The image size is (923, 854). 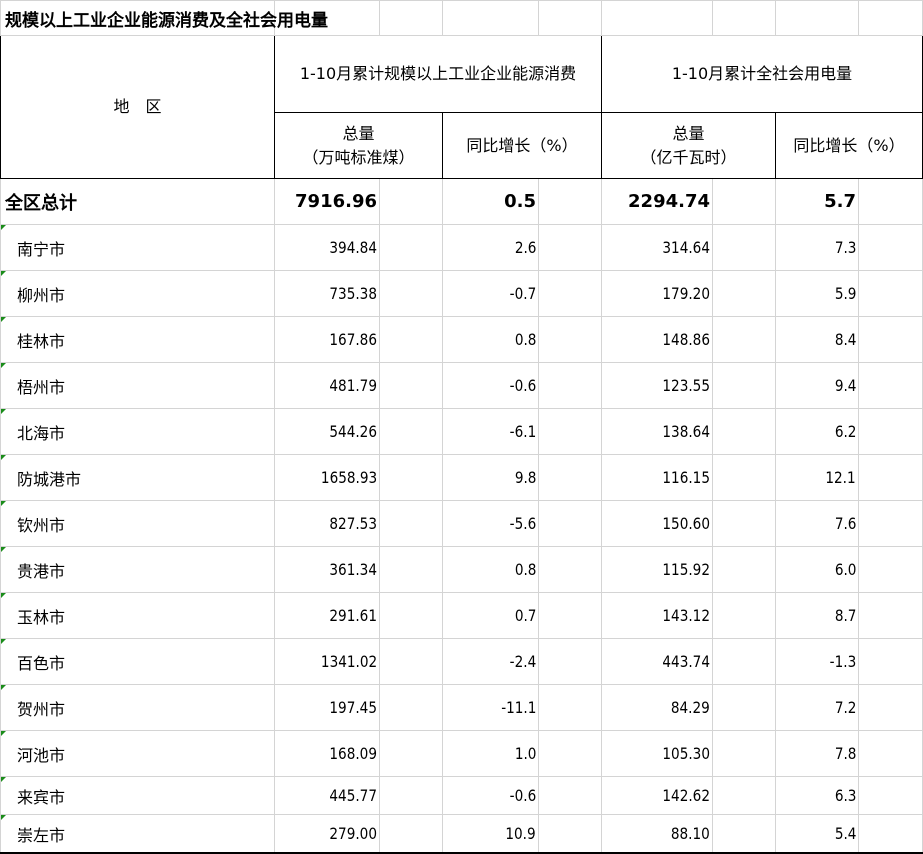 What do you see at coordinates (817, 707) in the screenshot?
I see `power-growth-cell: 7.2` at bounding box center [817, 707].